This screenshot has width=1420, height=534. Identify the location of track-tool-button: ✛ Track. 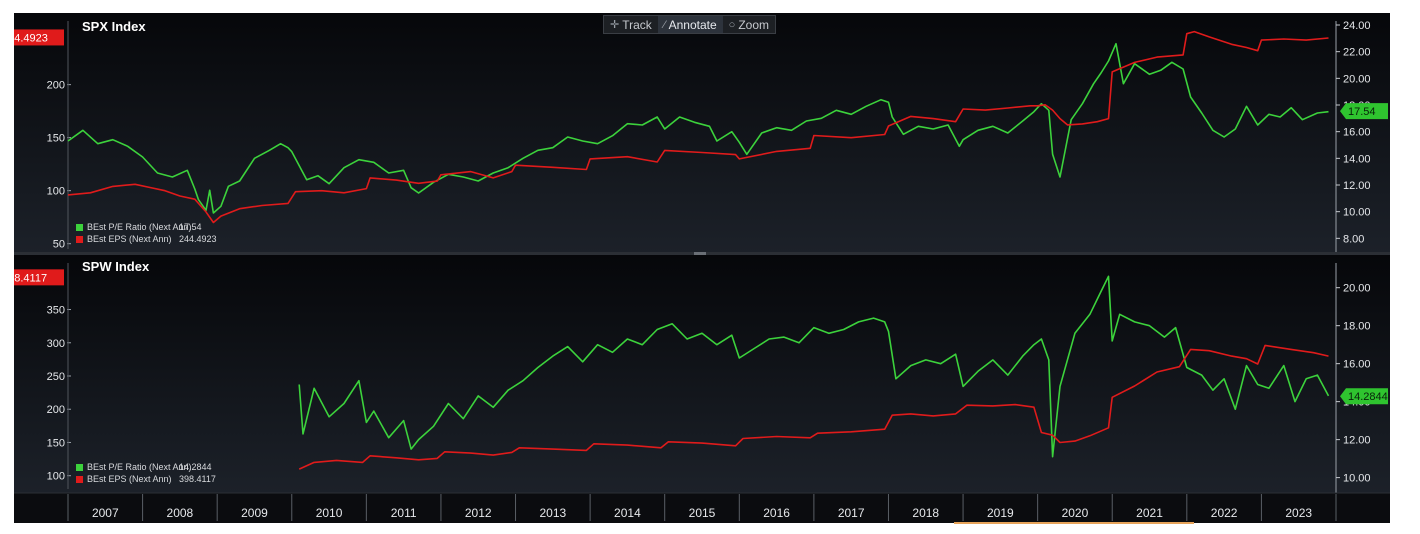
(631, 24).